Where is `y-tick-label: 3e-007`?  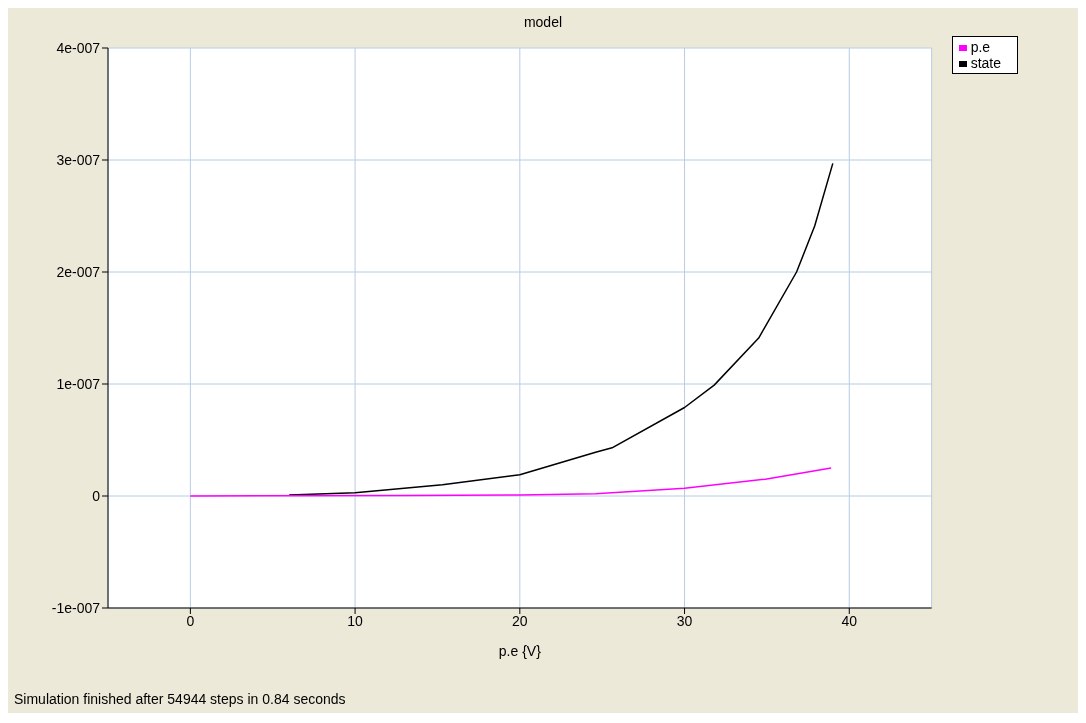 y-tick-label: 3e-007 is located at coordinates (78, 159).